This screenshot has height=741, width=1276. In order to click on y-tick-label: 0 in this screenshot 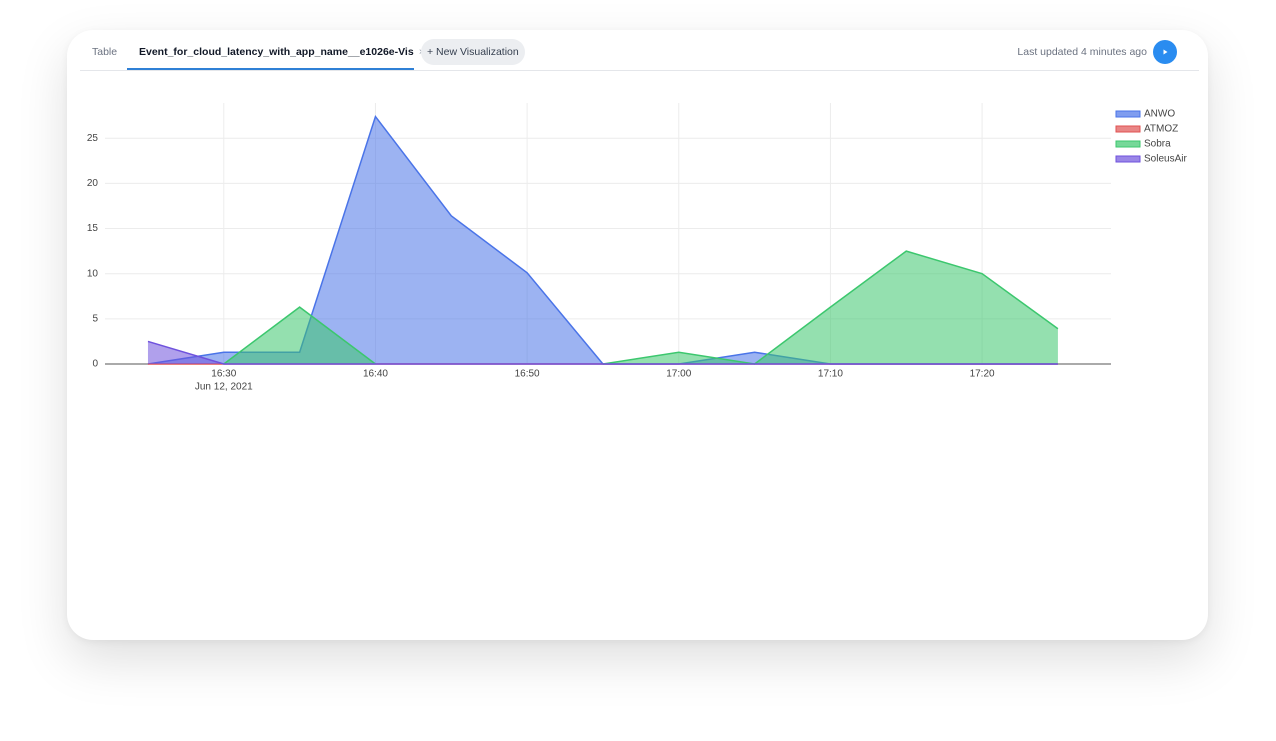, I will do `click(95, 364)`.